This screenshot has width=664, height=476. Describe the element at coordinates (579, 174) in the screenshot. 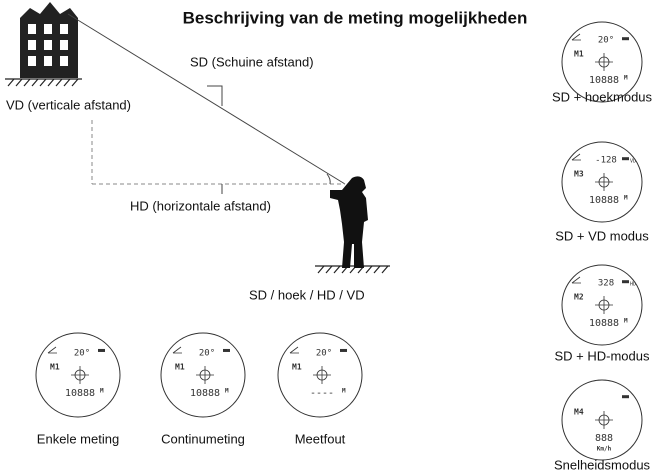

I see `mode: M3` at that location.